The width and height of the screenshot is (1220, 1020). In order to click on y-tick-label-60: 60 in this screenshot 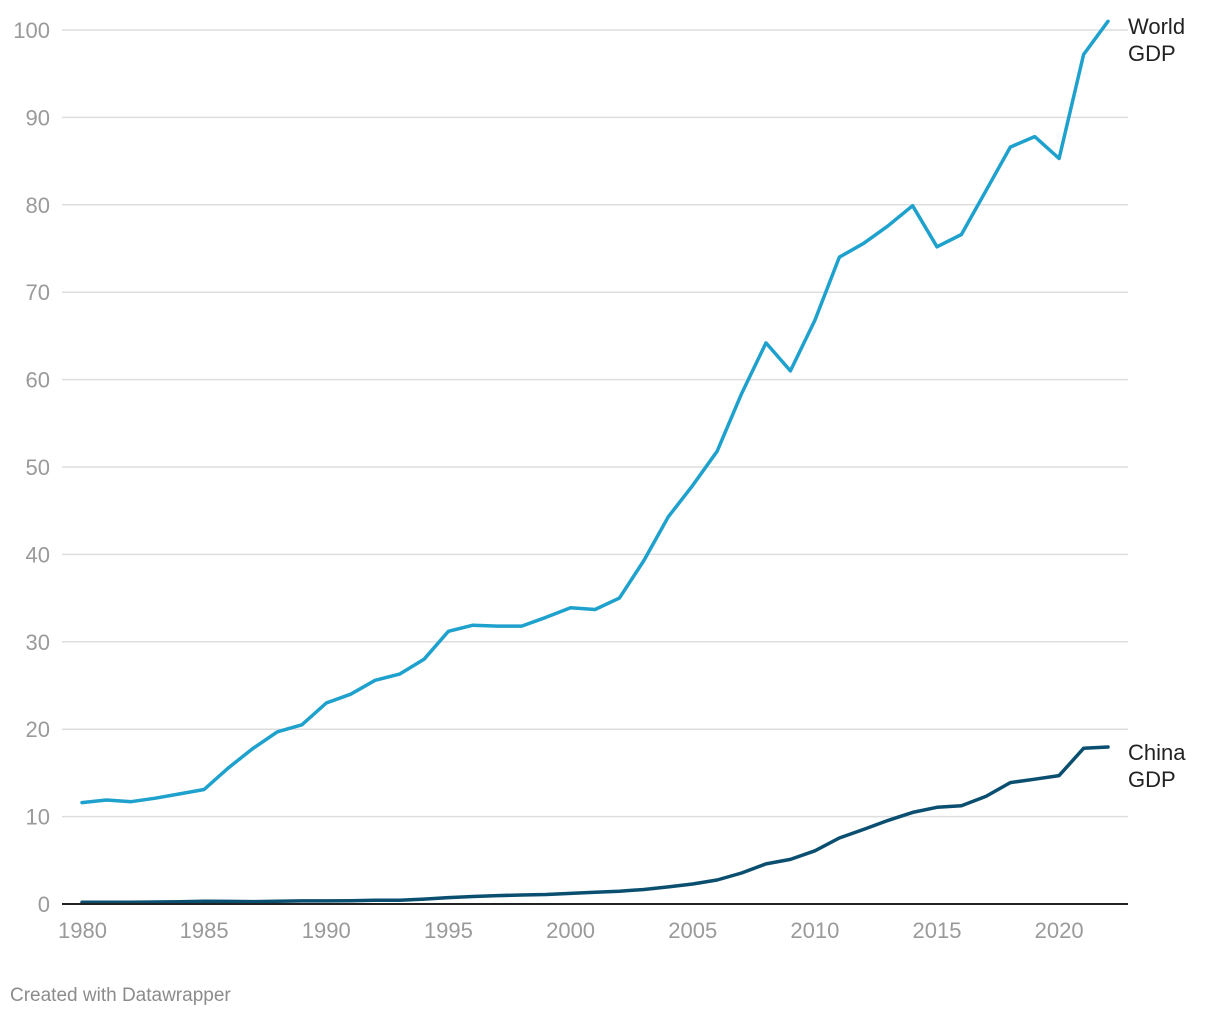, I will do `click(38, 380)`.